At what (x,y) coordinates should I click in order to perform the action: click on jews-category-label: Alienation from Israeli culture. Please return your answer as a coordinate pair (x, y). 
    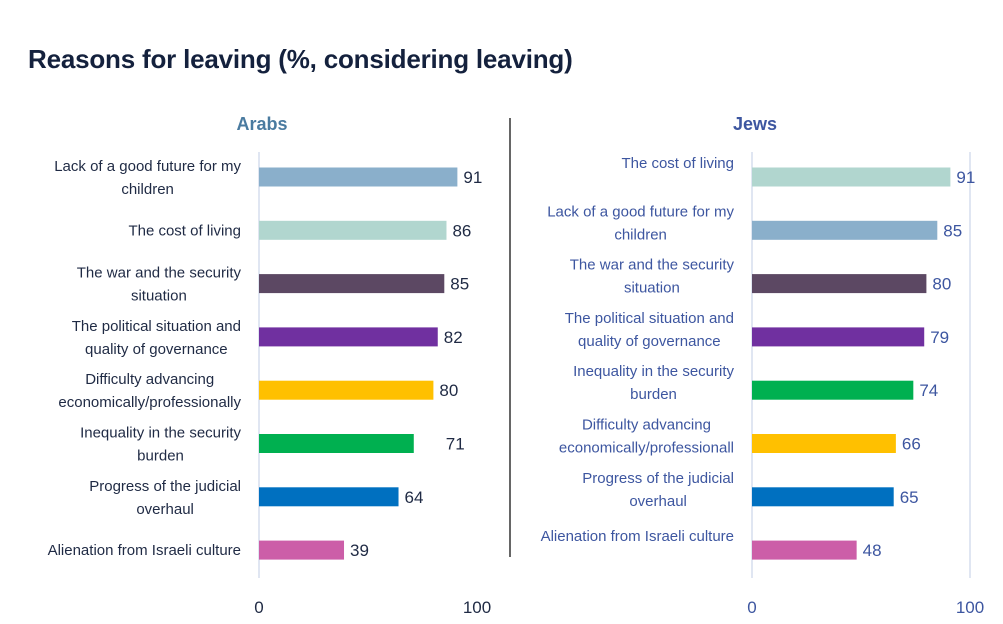
    Looking at the image, I should click on (637, 536).